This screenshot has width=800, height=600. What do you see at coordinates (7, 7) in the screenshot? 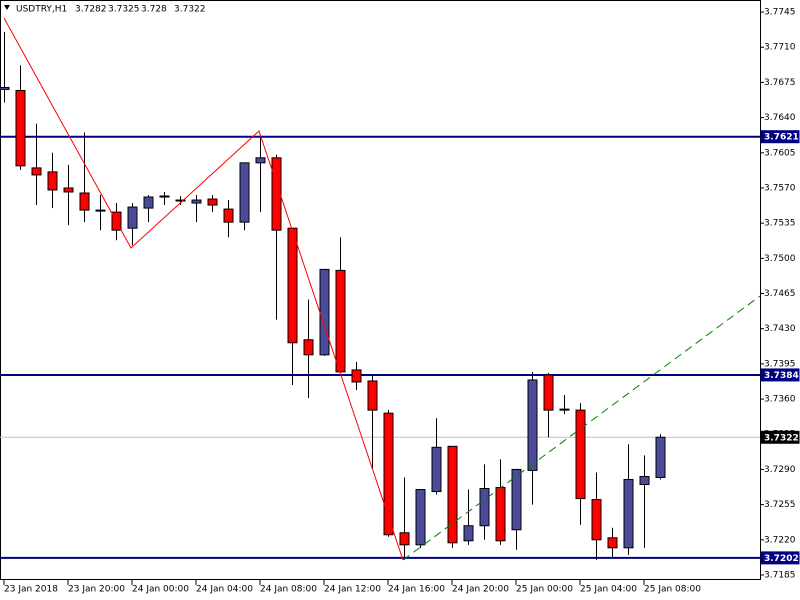
I see `menu-arrow` at bounding box center [7, 7].